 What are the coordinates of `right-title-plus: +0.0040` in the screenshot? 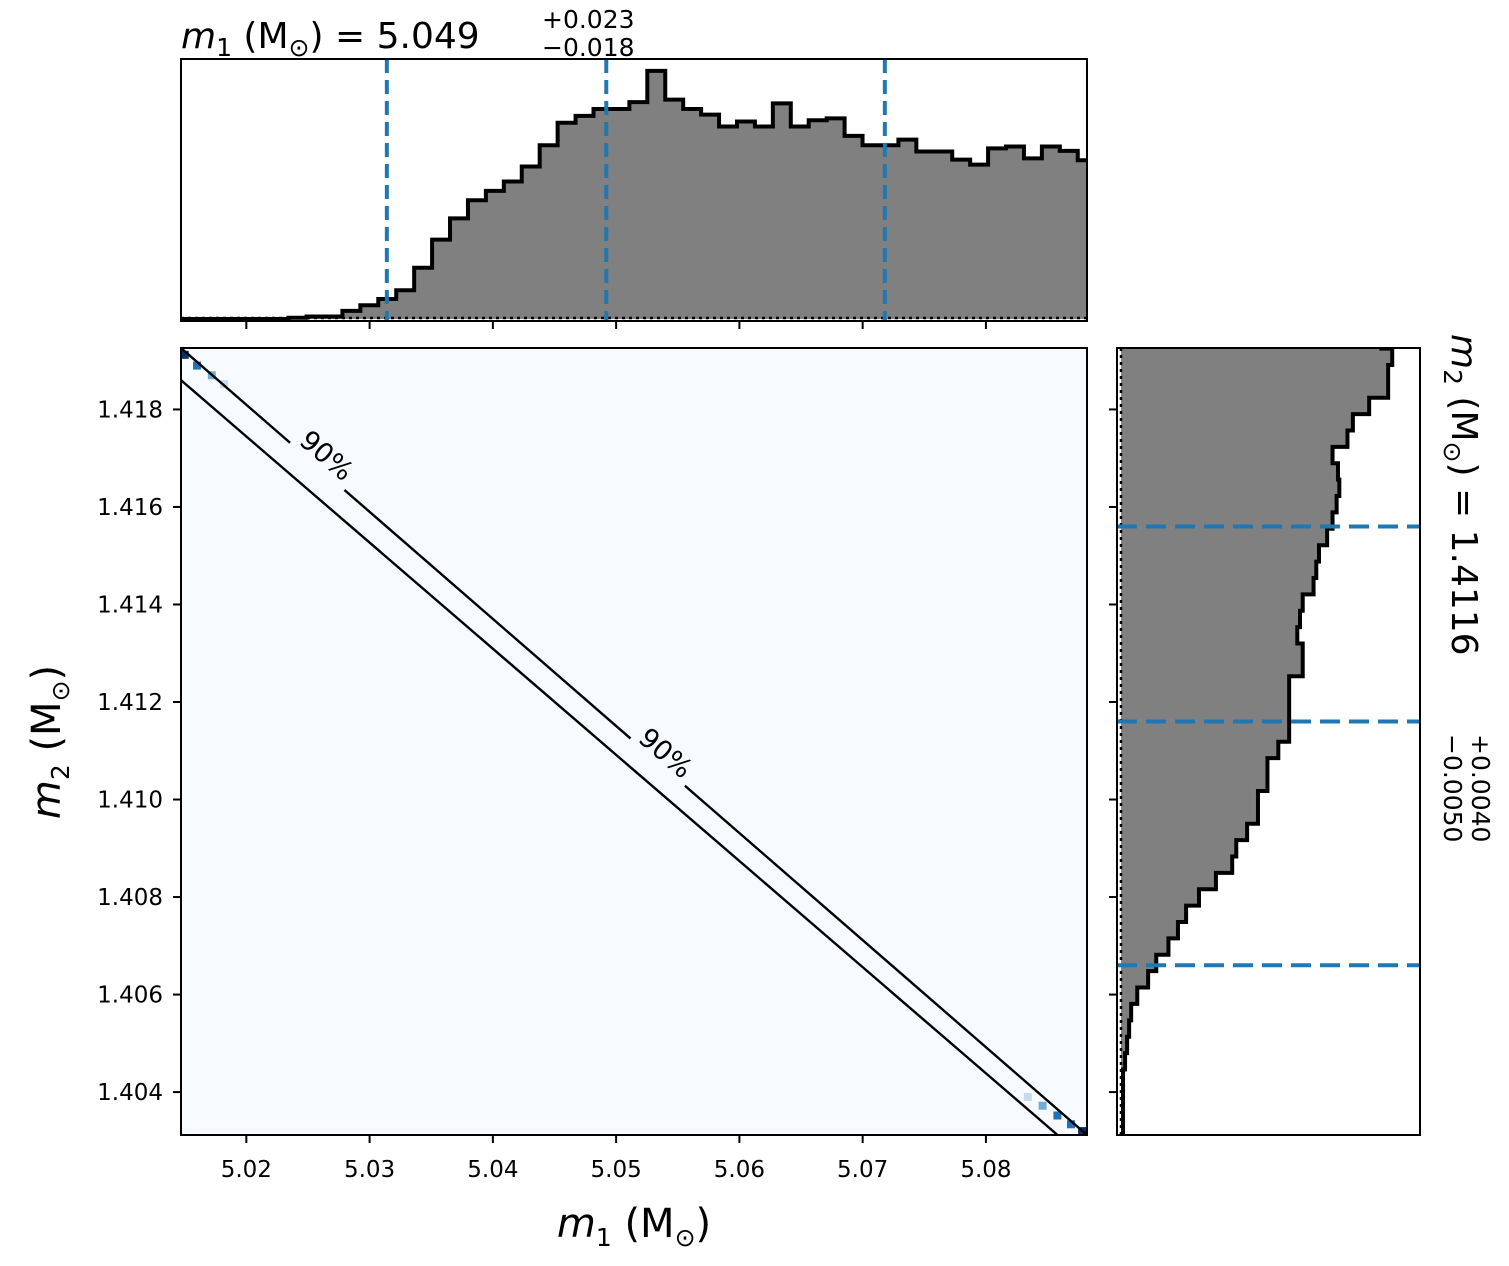 It's located at (1480, 788).